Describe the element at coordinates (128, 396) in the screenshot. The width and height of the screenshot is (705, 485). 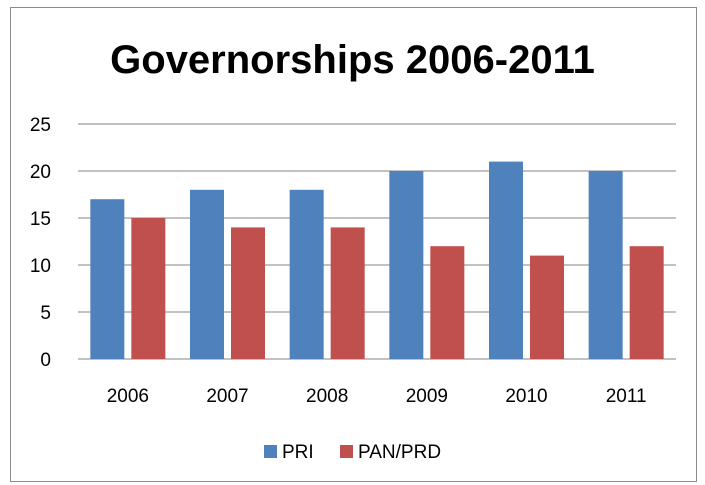
I see `x-tick-label: 2006` at that location.